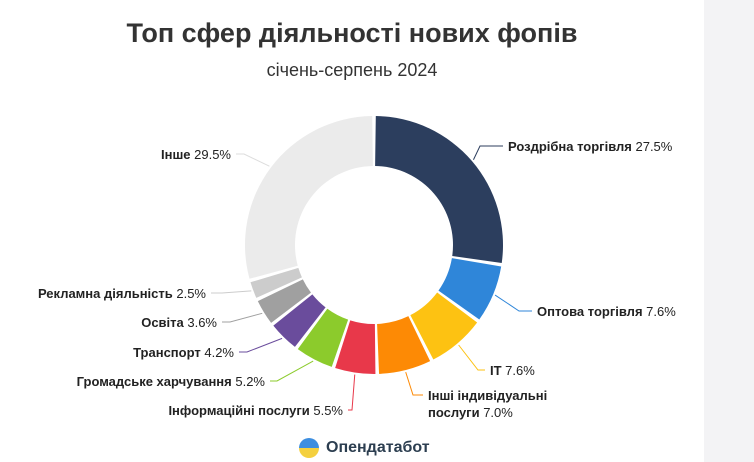  What do you see at coordinates (179, 322) in the screenshot?
I see `data-label: Освіта 3.6%` at bounding box center [179, 322].